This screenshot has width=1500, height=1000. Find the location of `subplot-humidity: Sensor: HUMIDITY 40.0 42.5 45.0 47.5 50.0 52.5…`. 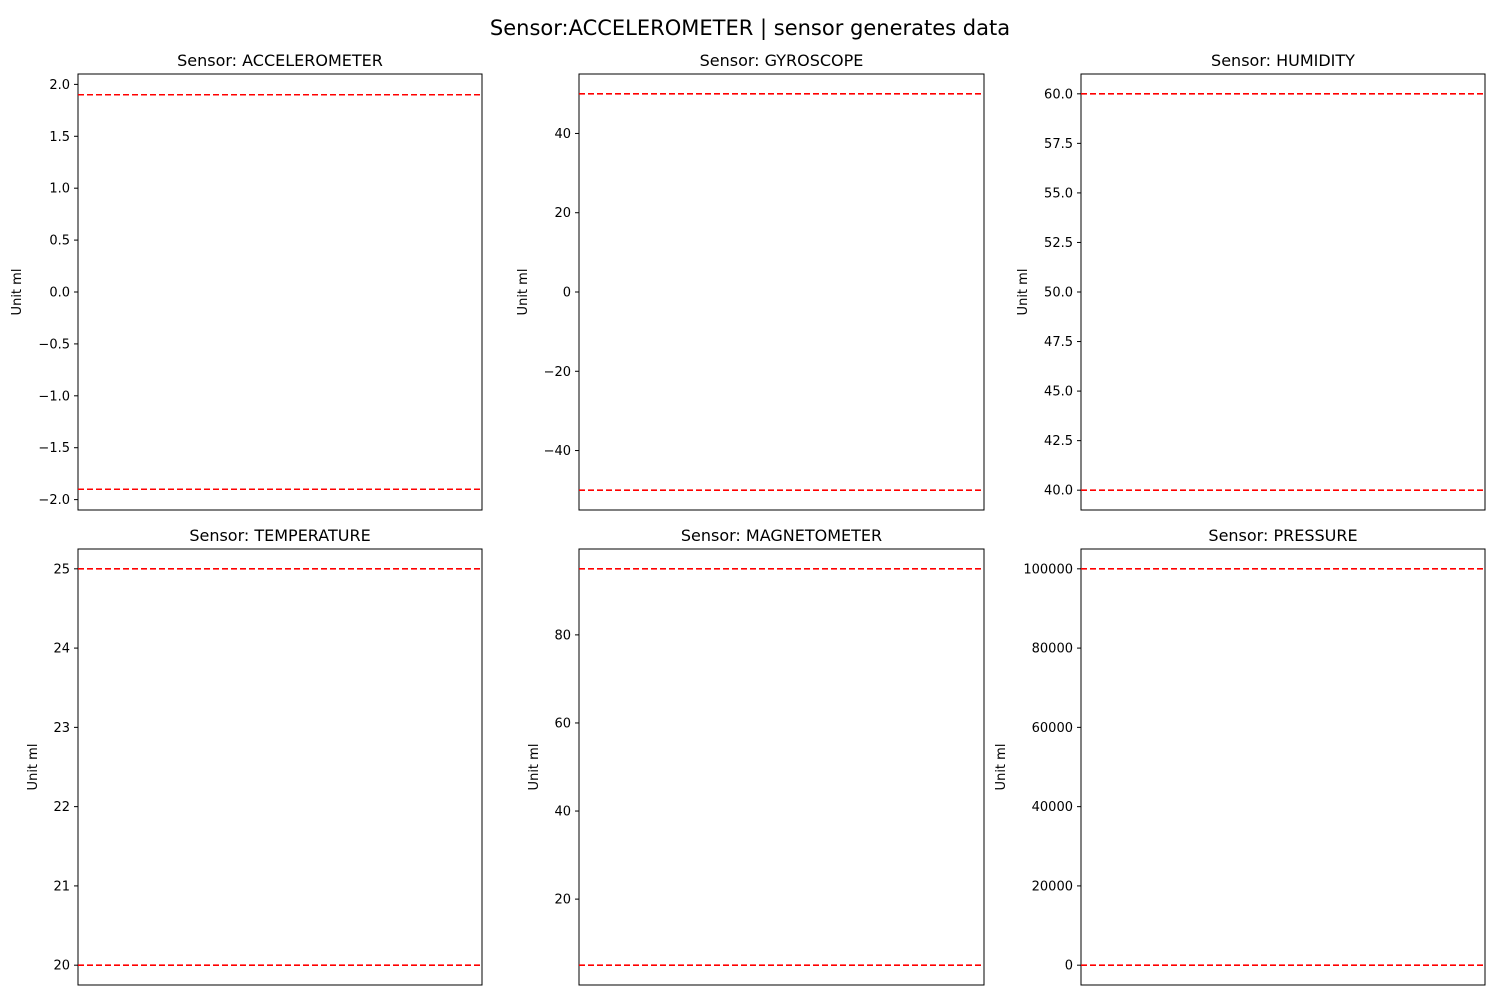

subplot-humidity: Sensor: HUMIDITY 40.0 42.5 45.0 47.5 50.0 52.5… is located at coordinates (1251, 281).